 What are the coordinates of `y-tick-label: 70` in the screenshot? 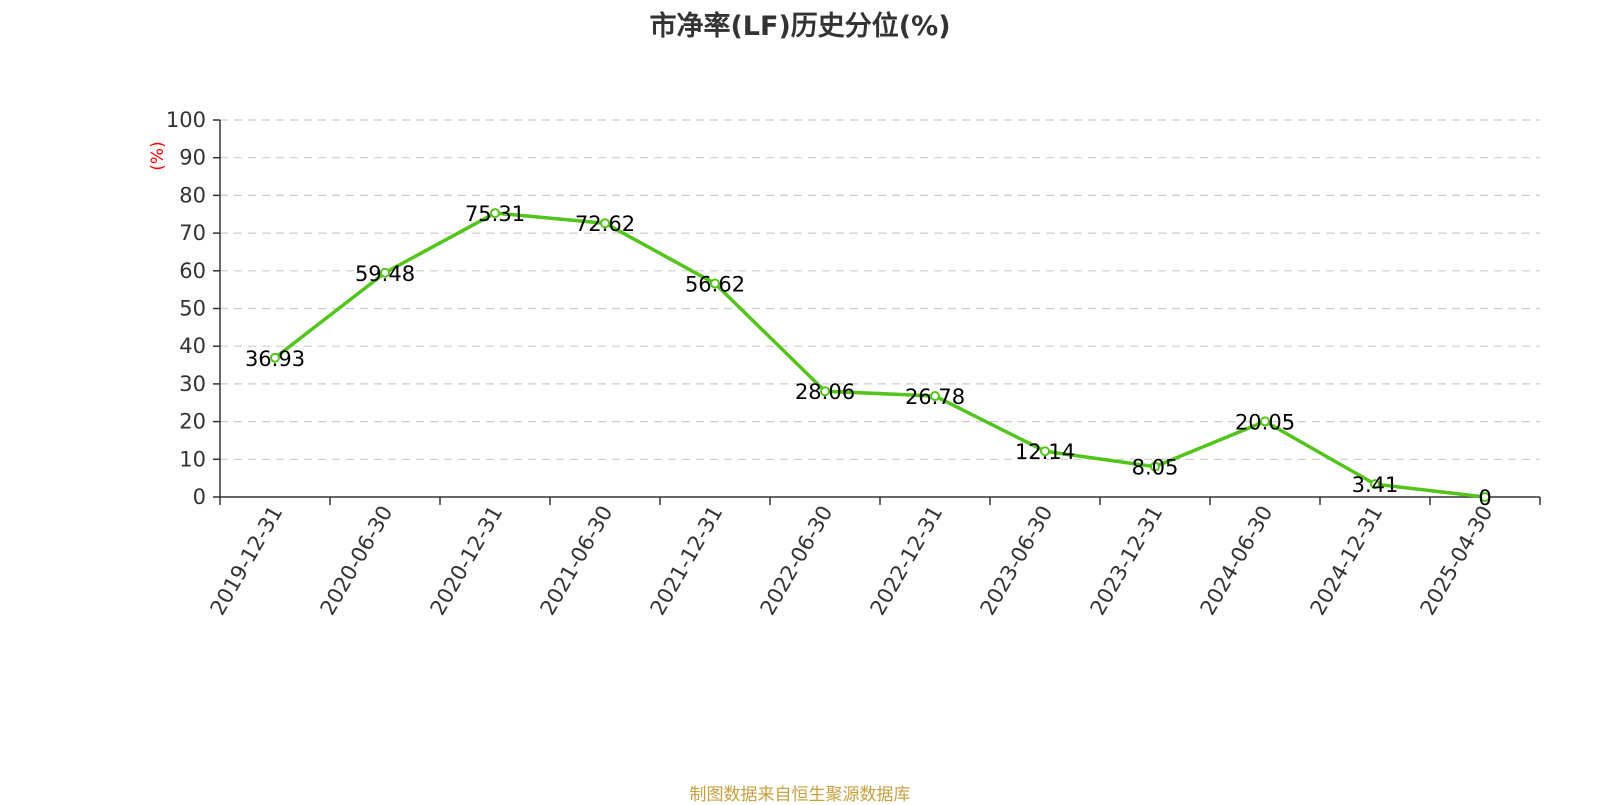 It's located at (192, 233).